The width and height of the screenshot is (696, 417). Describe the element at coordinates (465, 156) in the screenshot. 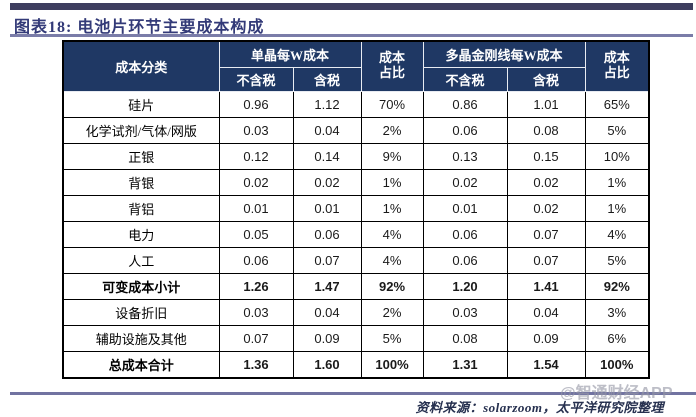

I see `cell-poly-extax: 0.13` at that location.